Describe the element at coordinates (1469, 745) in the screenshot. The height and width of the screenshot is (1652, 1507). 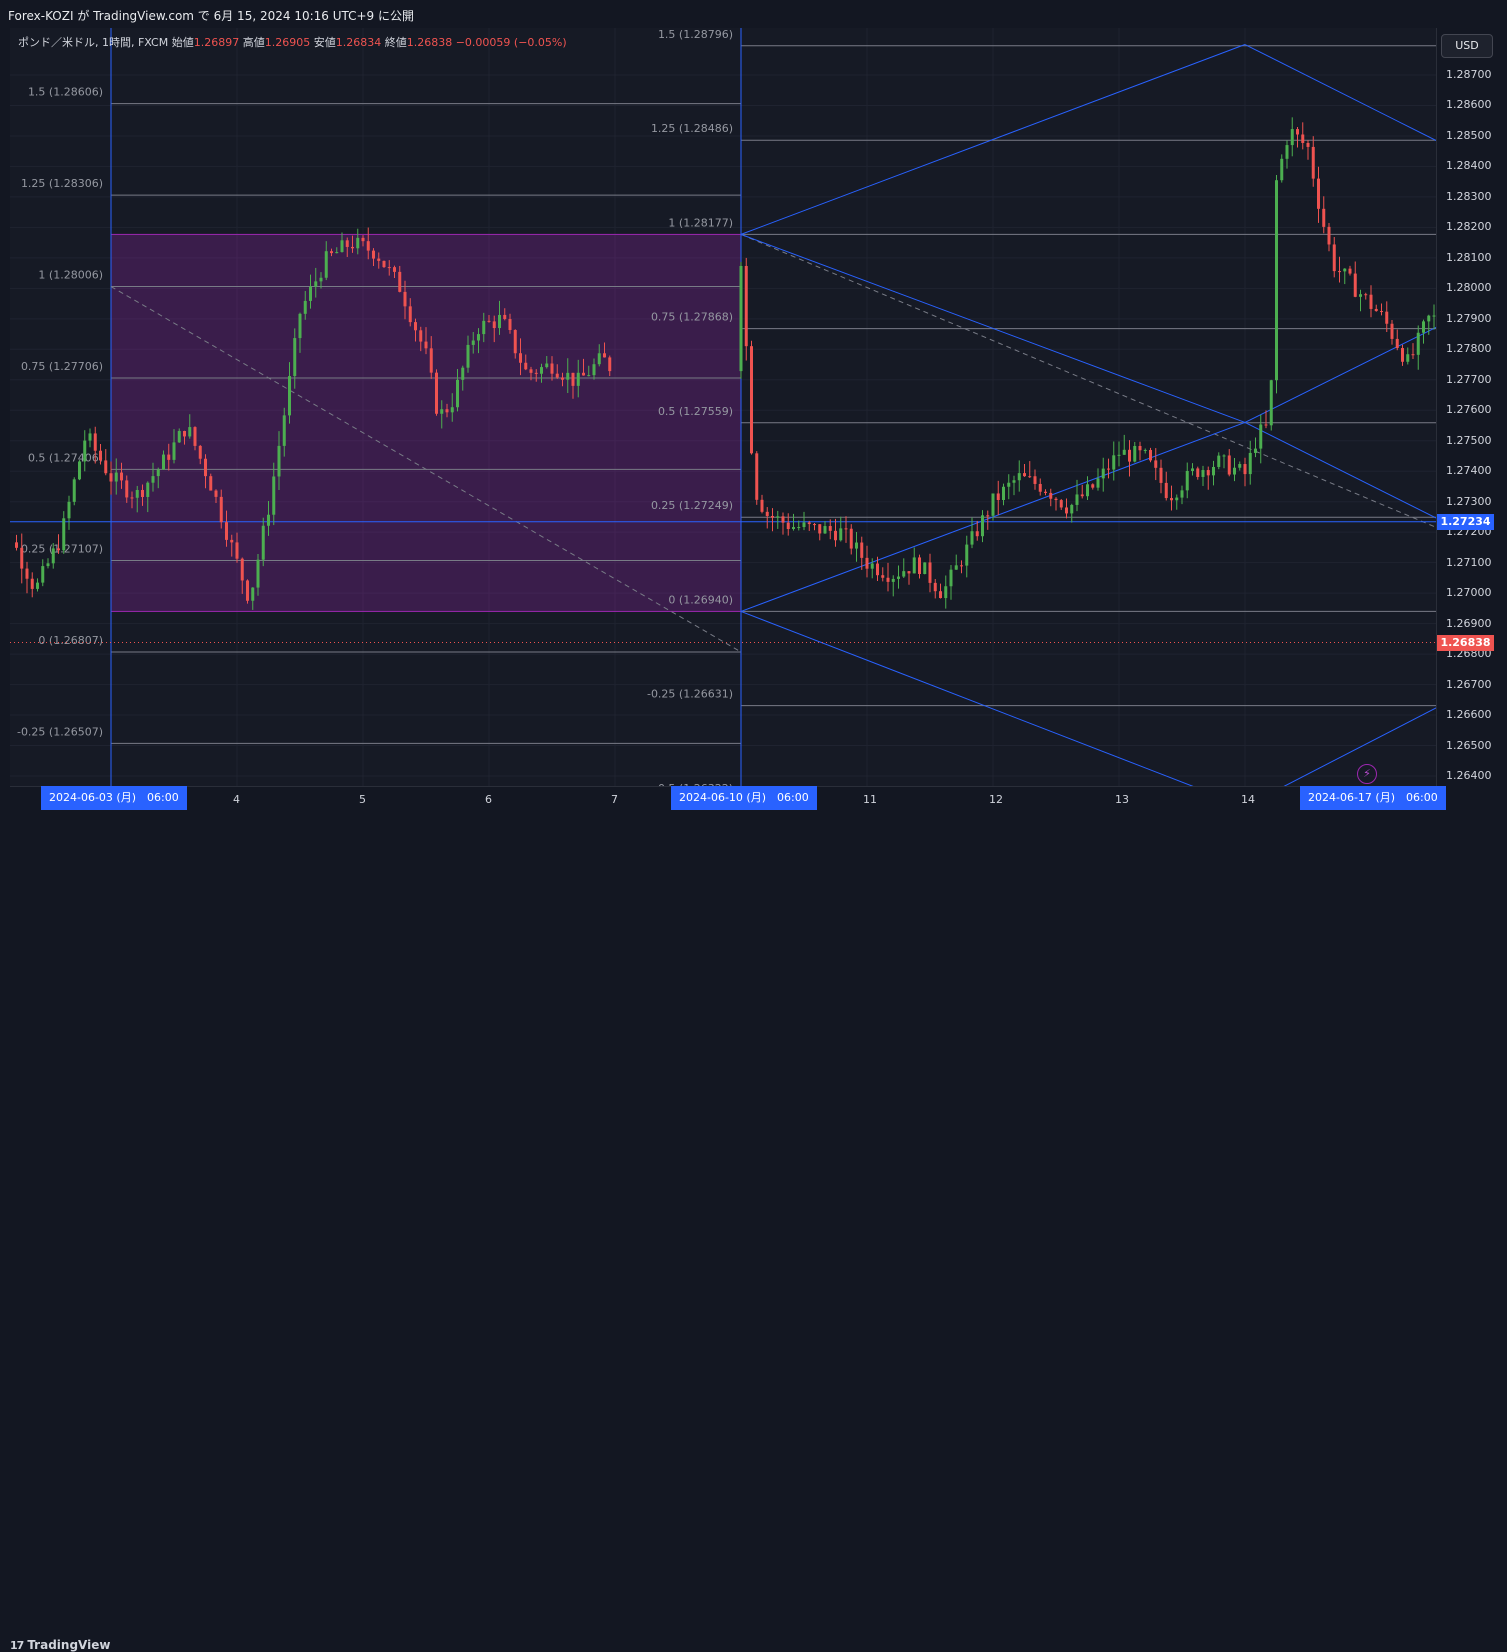
I see `price-tick-label: 1.26500` at that location.